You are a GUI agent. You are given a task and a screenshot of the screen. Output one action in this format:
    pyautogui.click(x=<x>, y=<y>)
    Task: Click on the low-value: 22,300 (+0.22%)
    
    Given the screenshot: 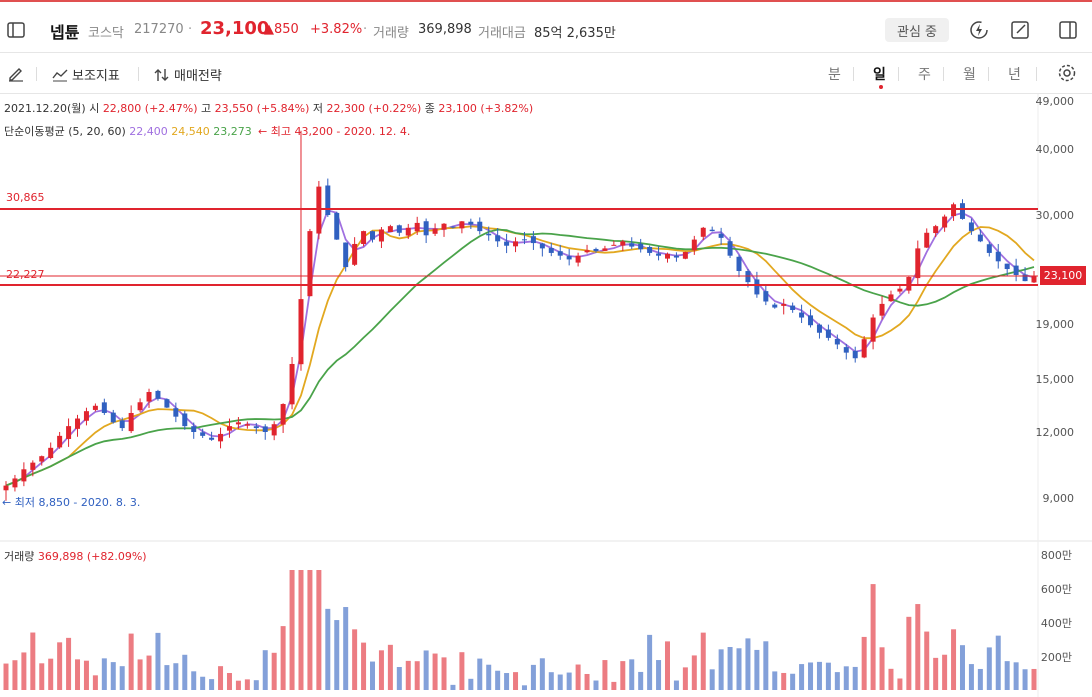 What is the action you would take?
    pyautogui.click(x=374, y=108)
    